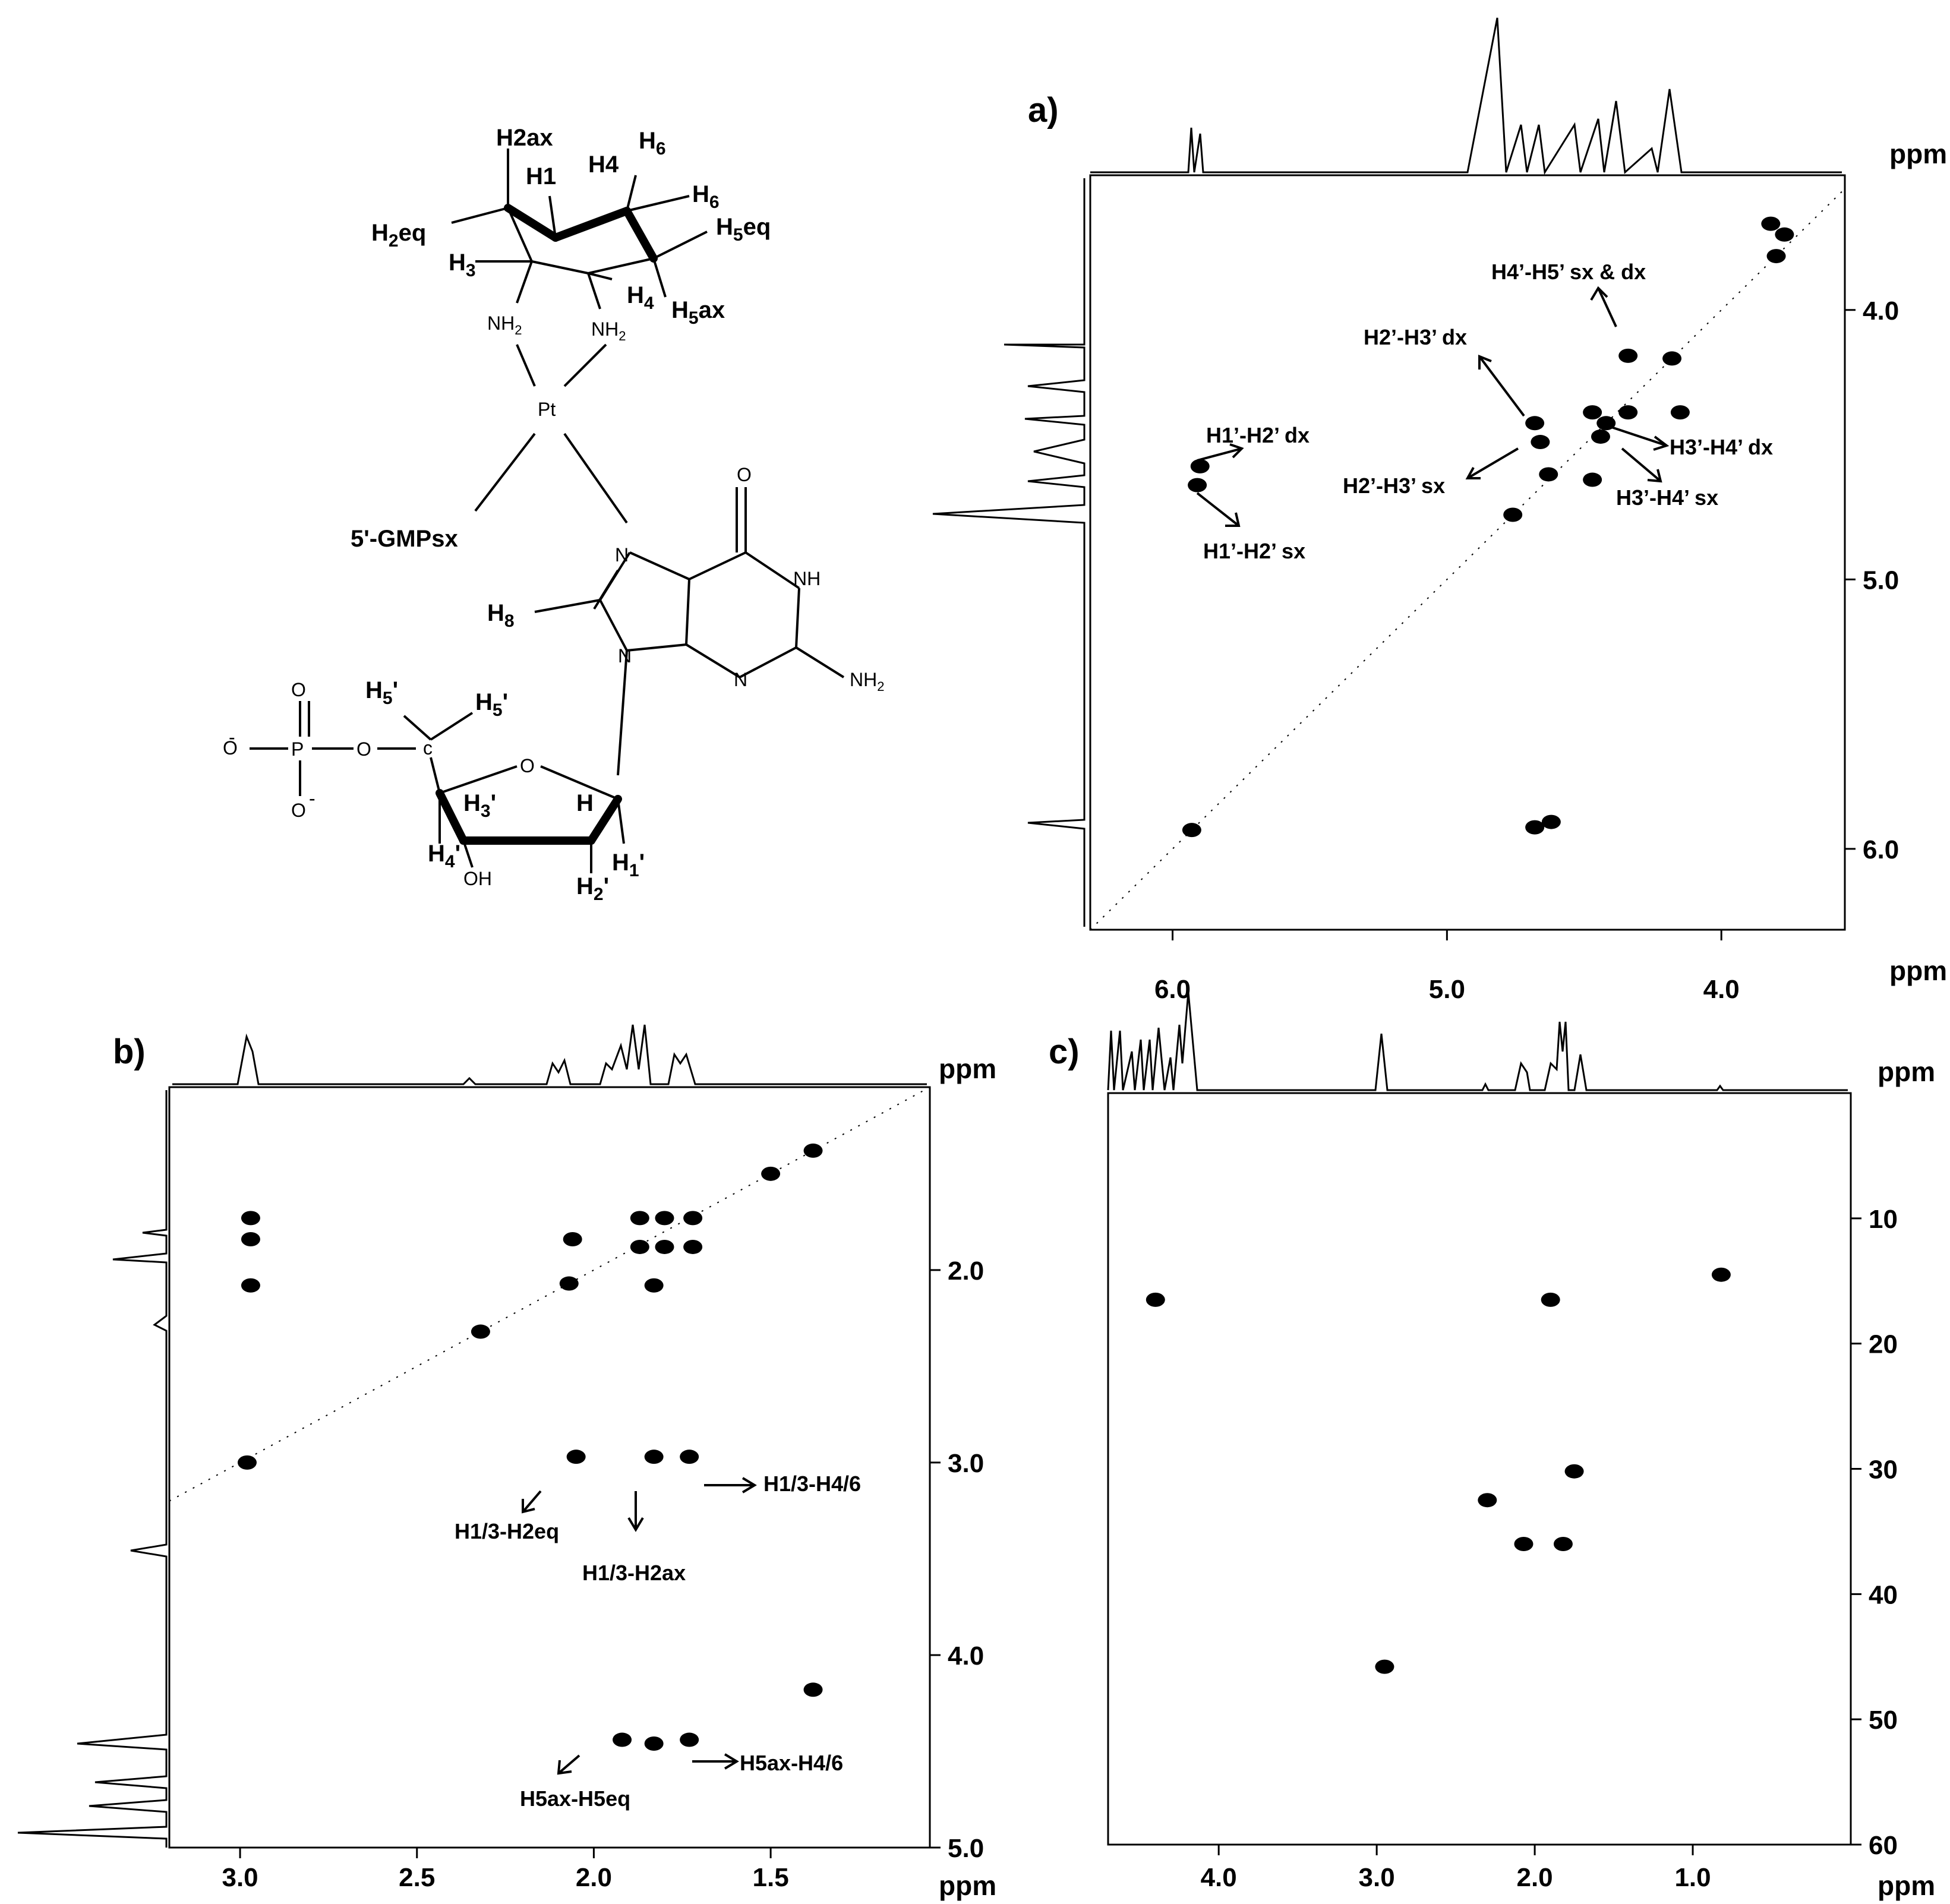 The image size is (1950, 1904). What do you see at coordinates (1438, 1470) in the screenshot?
I see `peaks-c` at bounding box center [1438, 1470].